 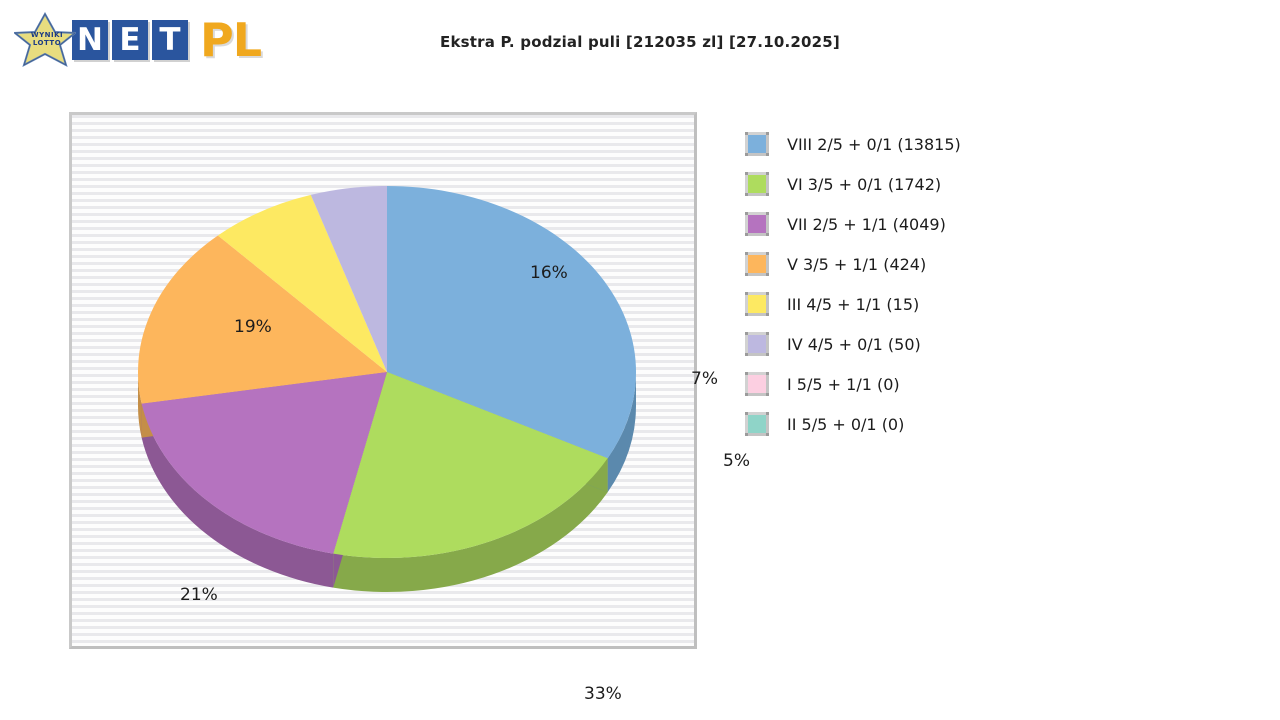 What do you see at coordinates (955, 384) in the screenshot?
I see `legend-item: I 5/5 + 1/1 (0)` at bounding box center [955, 384].